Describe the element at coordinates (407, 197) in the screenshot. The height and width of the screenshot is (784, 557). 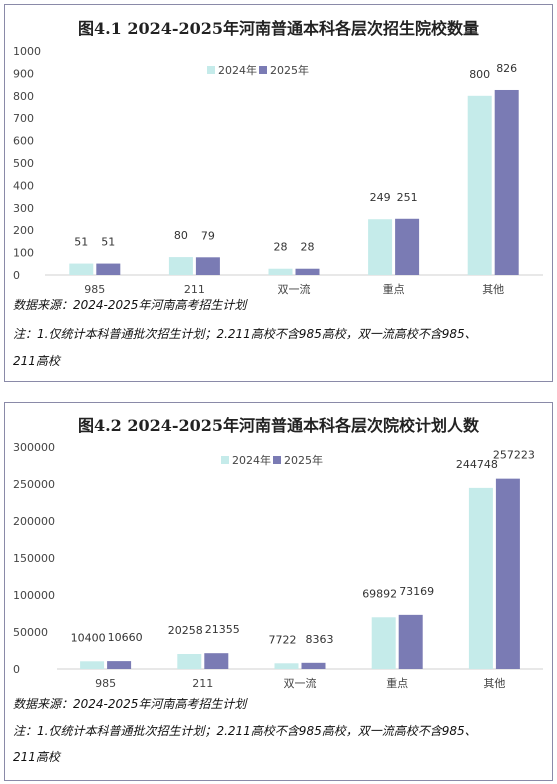
I see `data-label: 251` at that location.